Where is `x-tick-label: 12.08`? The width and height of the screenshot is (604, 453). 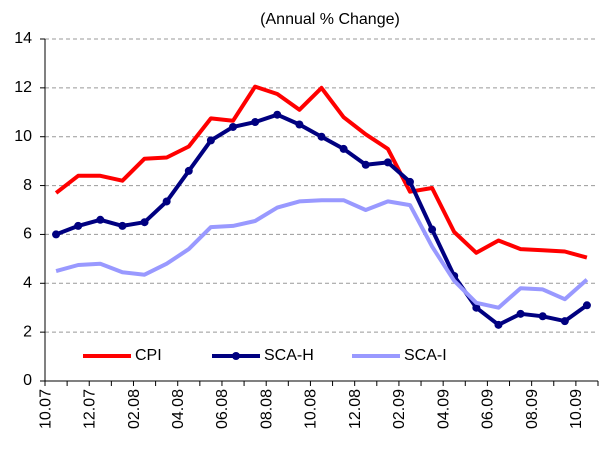 x-tick-label: 12.08 is located at coordinates (355, 409).